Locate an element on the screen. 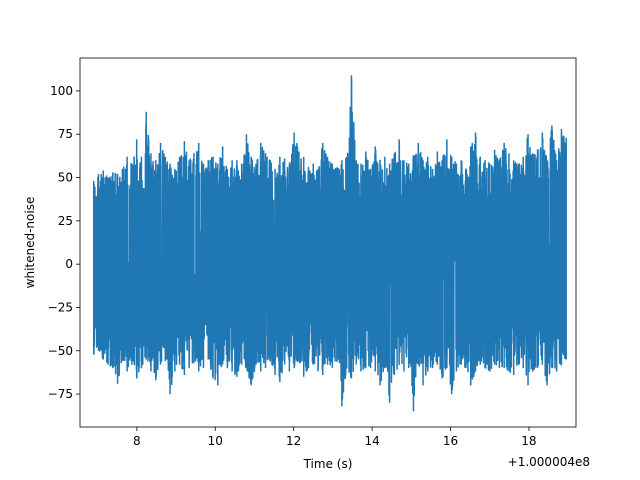 Image resolution: width=640 pixels, height=480 pixels. x-axis-ticks: 8 10 12 14 16 18 is located at coordinates (335, 437).